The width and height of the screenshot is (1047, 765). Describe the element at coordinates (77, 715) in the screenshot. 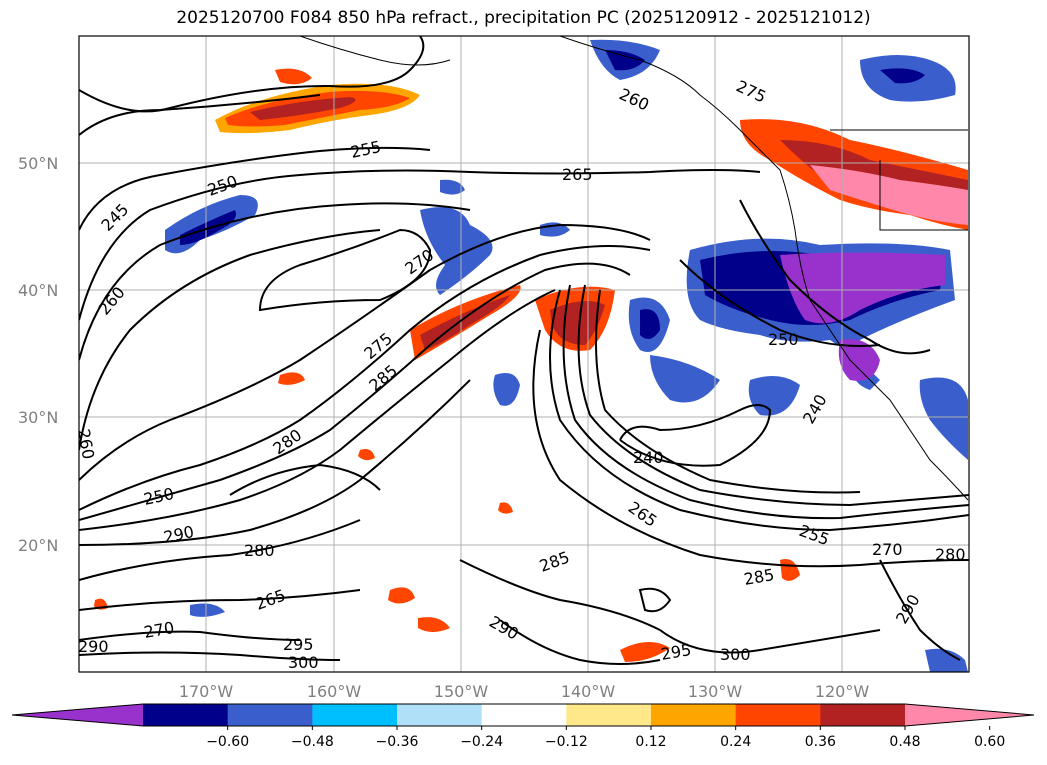

I see `colorbar-extend-left` at that location.